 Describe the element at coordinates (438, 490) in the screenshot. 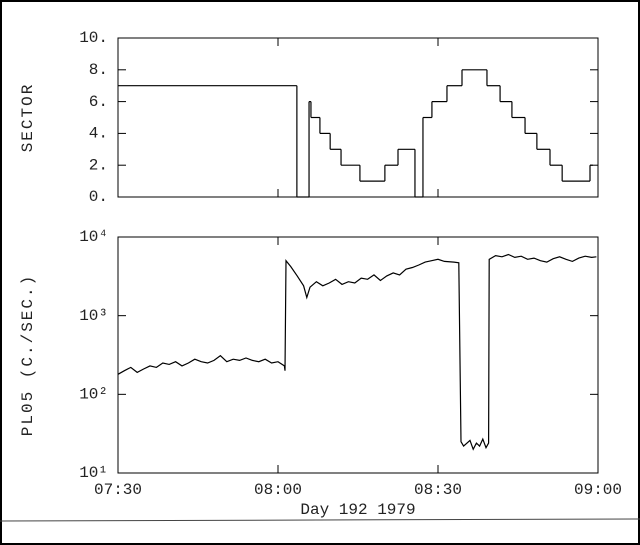

I see `x-tick-label: 08:30` at that location.